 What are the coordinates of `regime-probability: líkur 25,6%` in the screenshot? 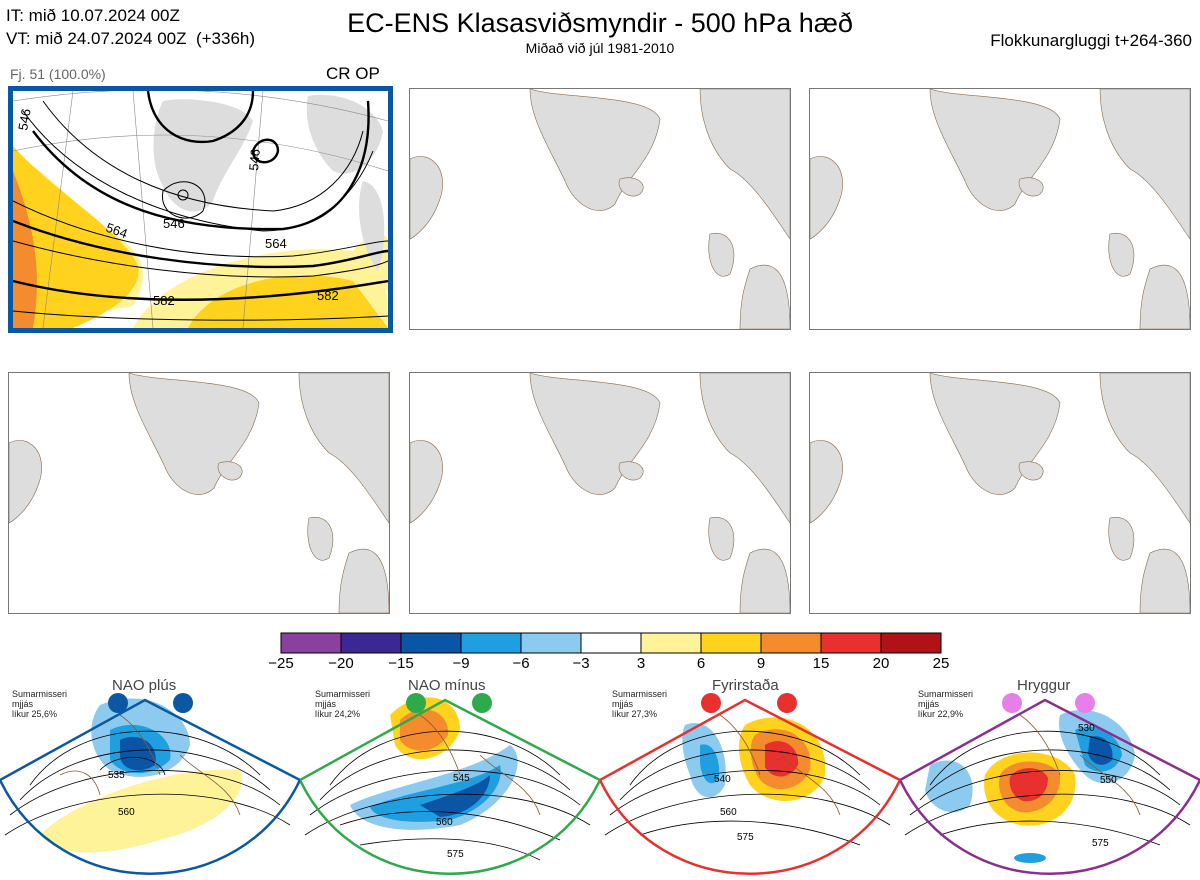 It's located at (35, 714).